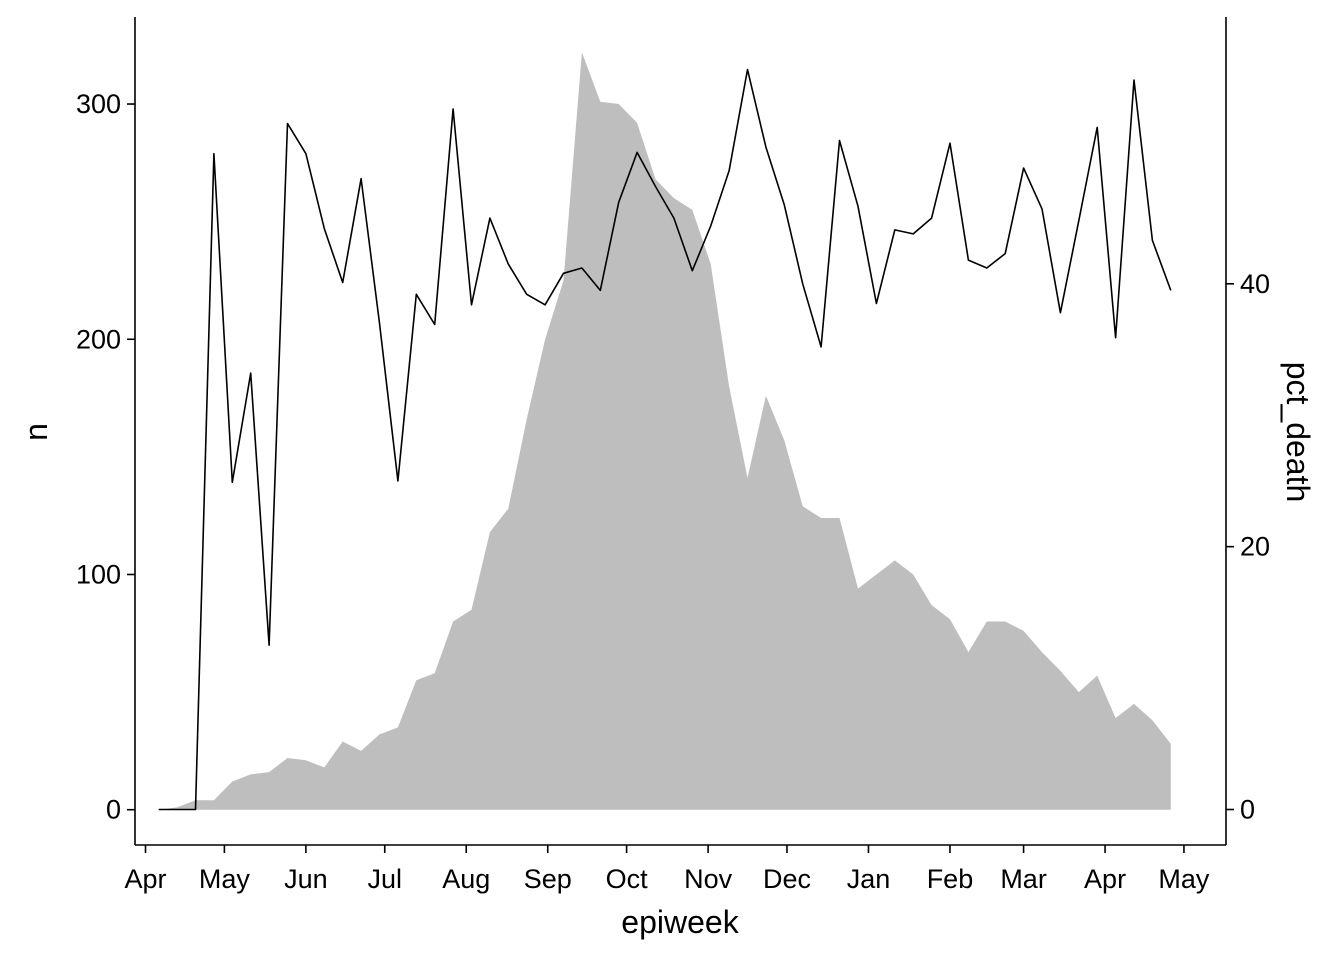  I want to click on y-left-tick-label: 200, so click(98, 339).